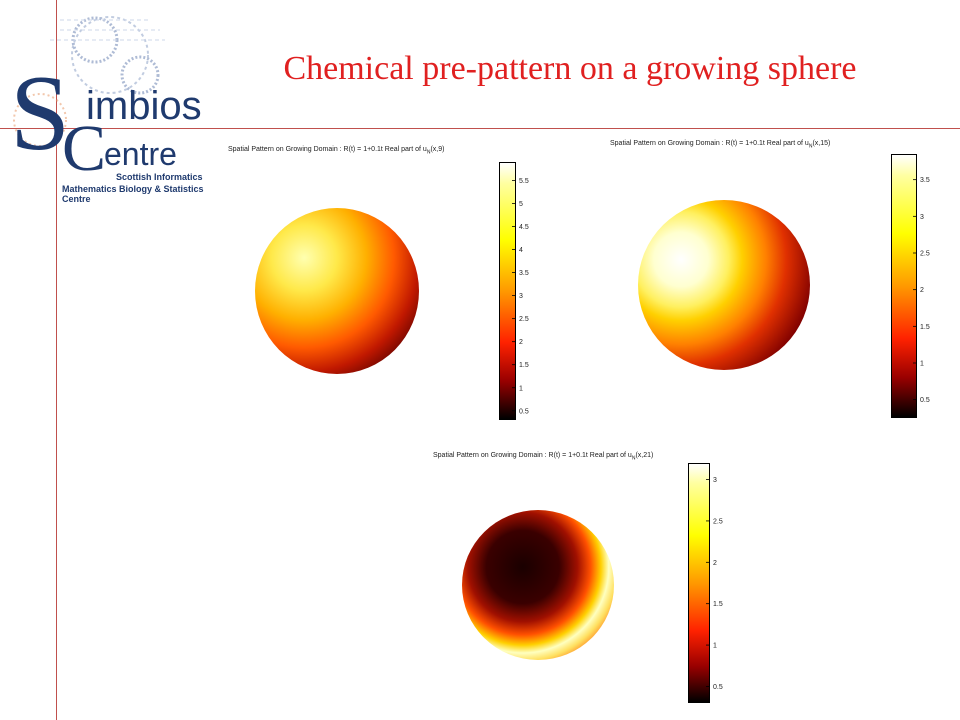 This screenshot has width=960, height=720. What do you see at coordinates (56, 360) in the screenshot?
I see `vertical-rule` at bounding box center [56, 360].